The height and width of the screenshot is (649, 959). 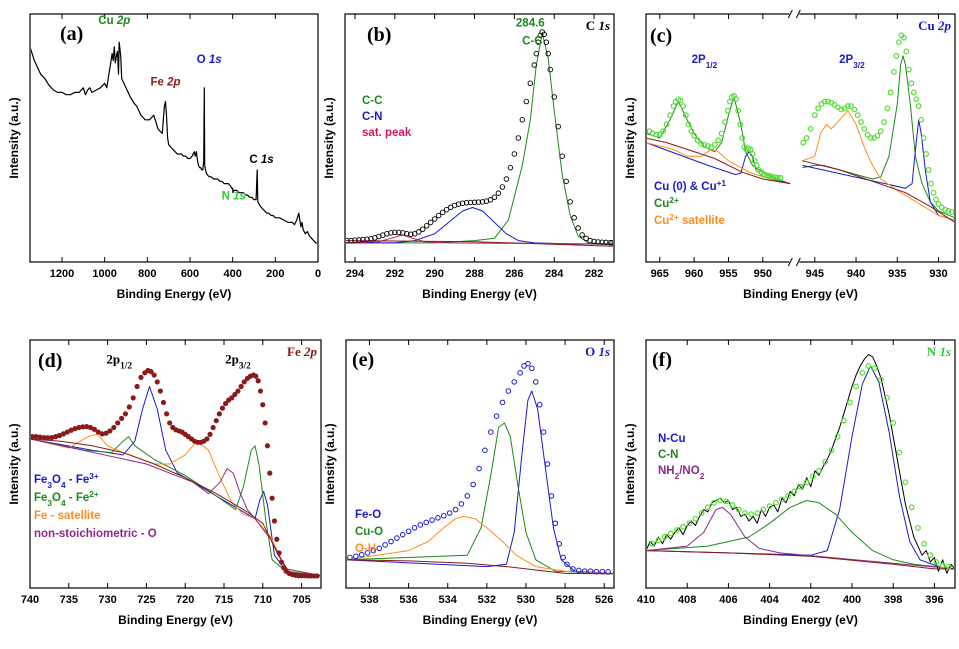 I want to click on series-raw, so click(x=800, y=464).